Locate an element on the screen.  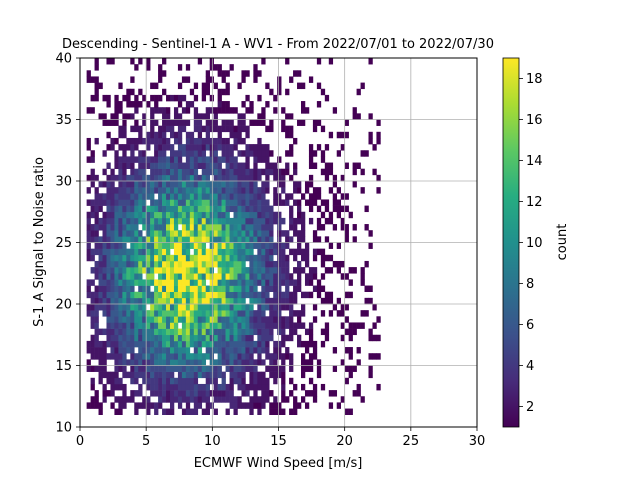
colorbar-tick-label: 16 is located at coordinates (534, 120).